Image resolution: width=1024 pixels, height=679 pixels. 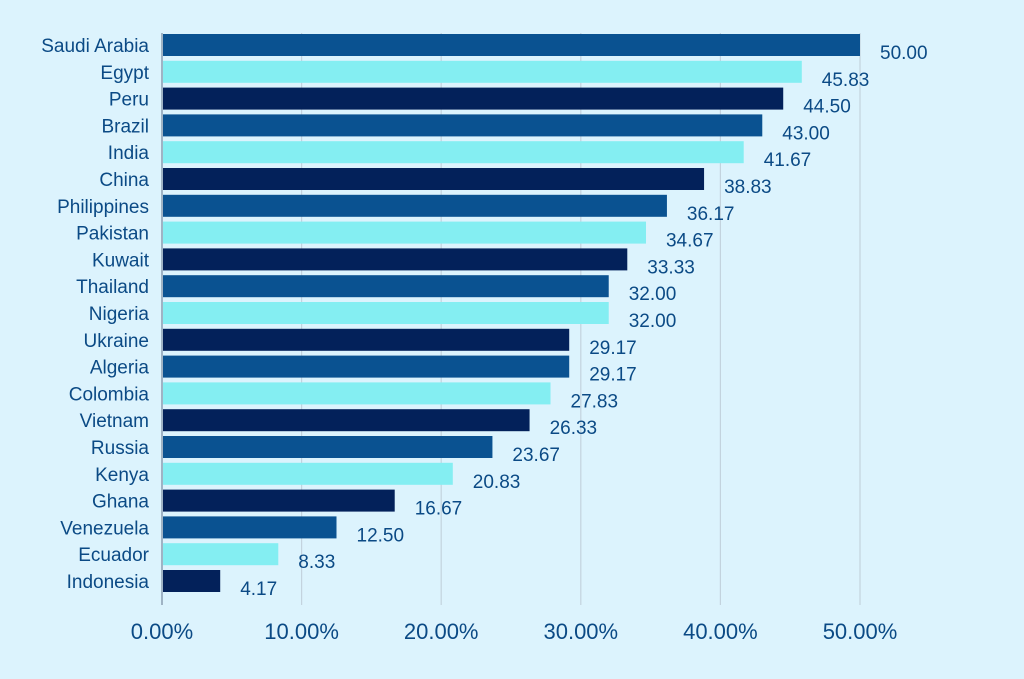 What do you see at coordinates (860, 631) in the screenshot?
I see `x-tick-label: 50.00%` at bounding box center [860, 631].